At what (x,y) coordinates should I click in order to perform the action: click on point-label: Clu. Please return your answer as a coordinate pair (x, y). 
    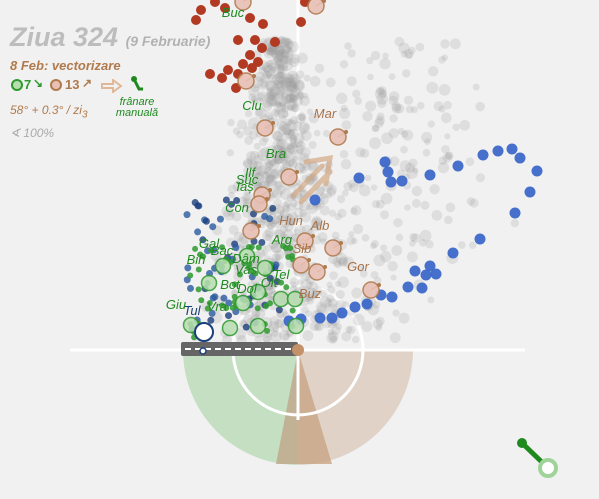
    Looking at the image, I should click on (252, 105).